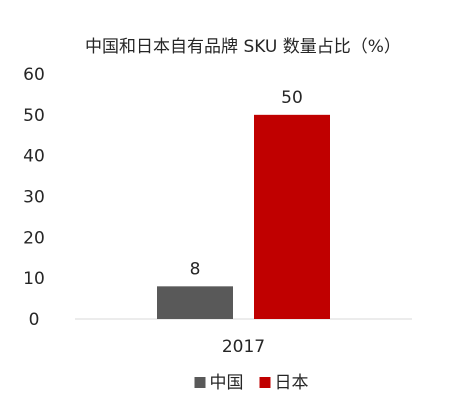 Image resolution: width=461 pixels, height=420 pixels. I want to click on y-tick-label: 20, so click(34, 238).